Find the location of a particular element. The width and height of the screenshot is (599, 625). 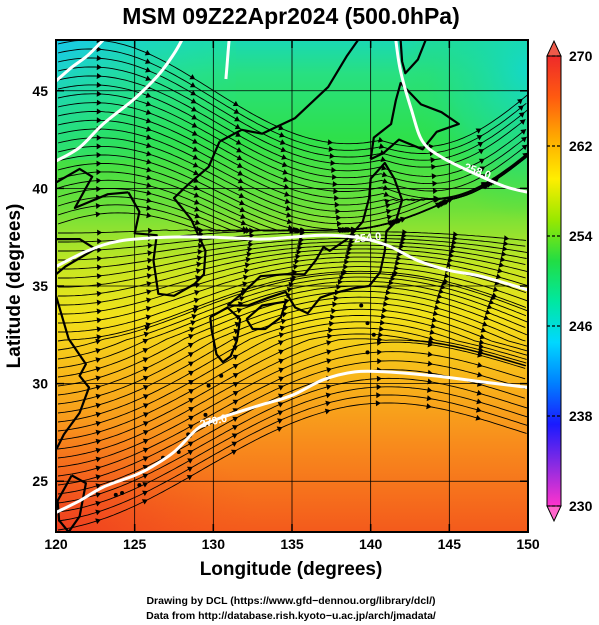

colorbar-tick-label: 254 is located at coordinates (581, 236).